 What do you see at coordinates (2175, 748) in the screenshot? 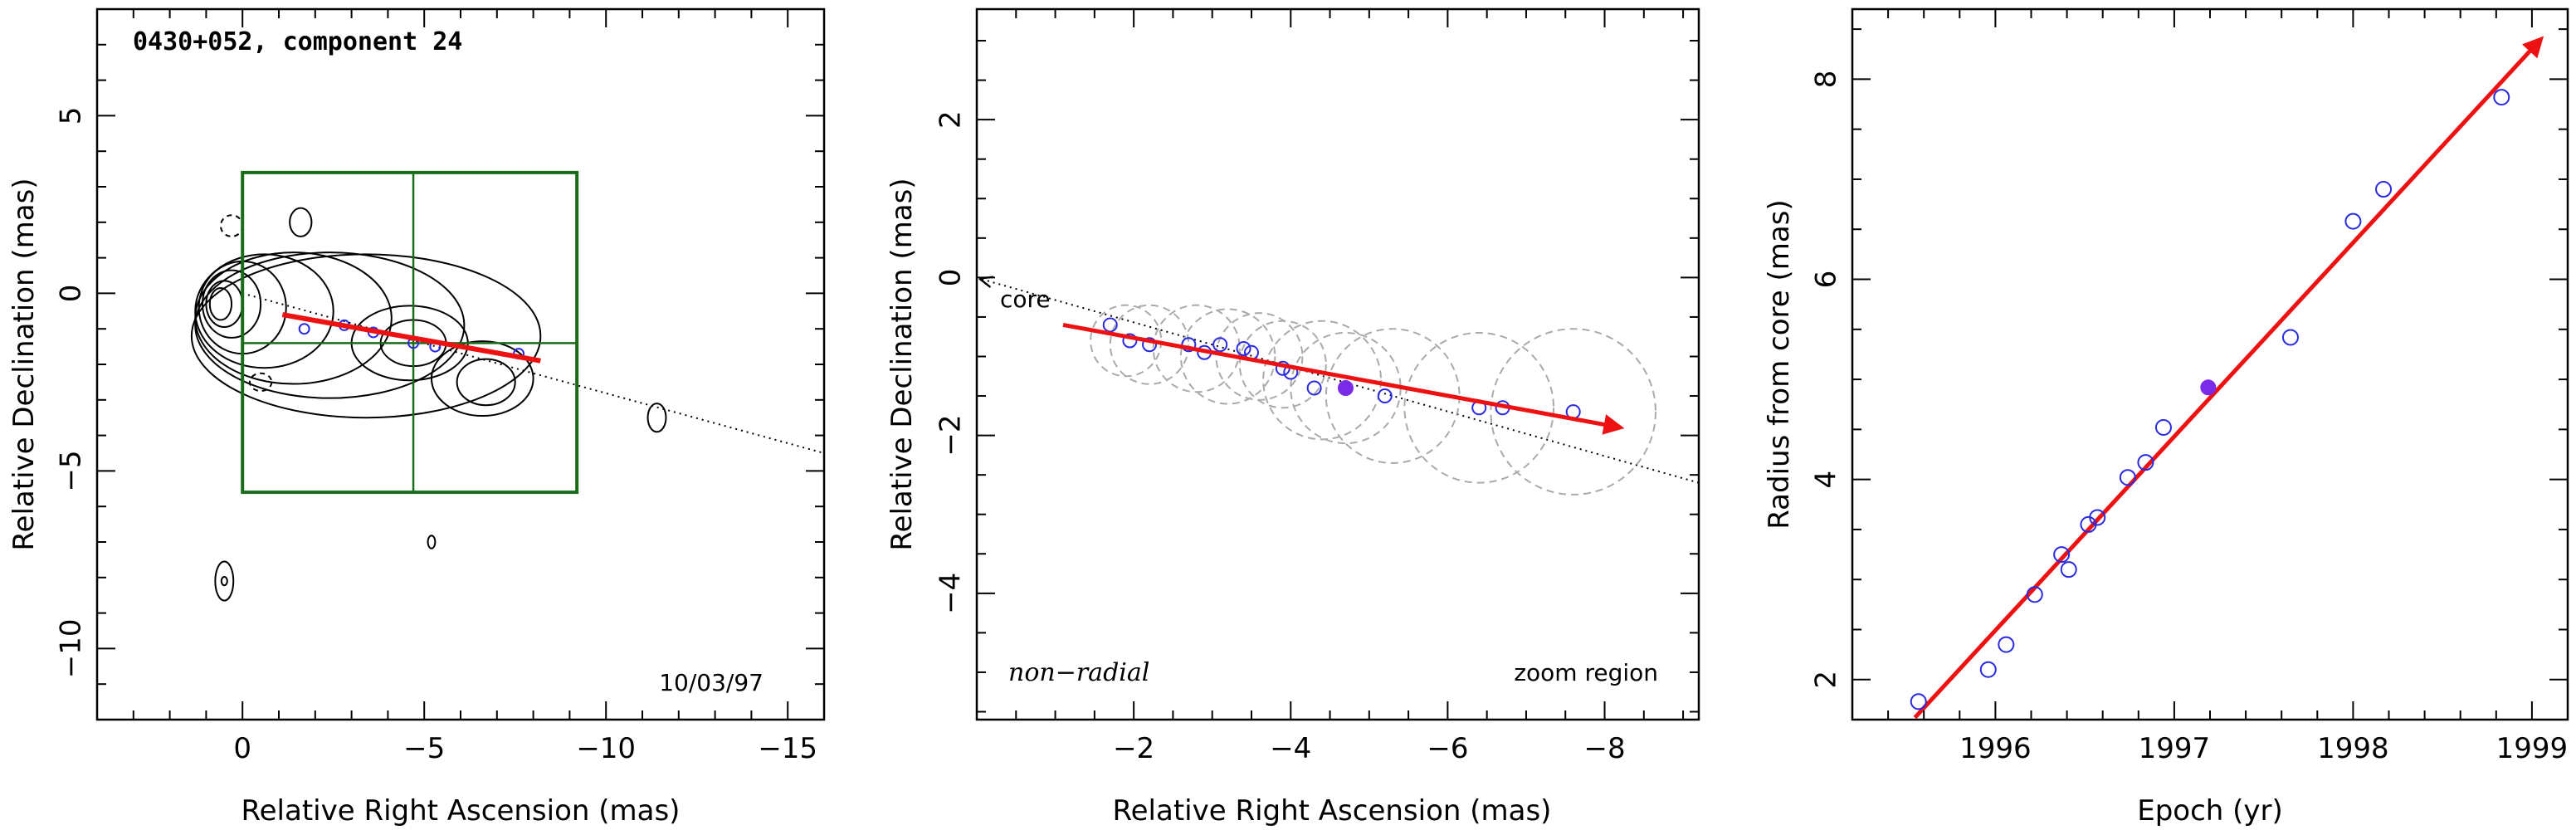
I see `epoch-x-tick-label: 1997` at bounding box center [2175, 748].